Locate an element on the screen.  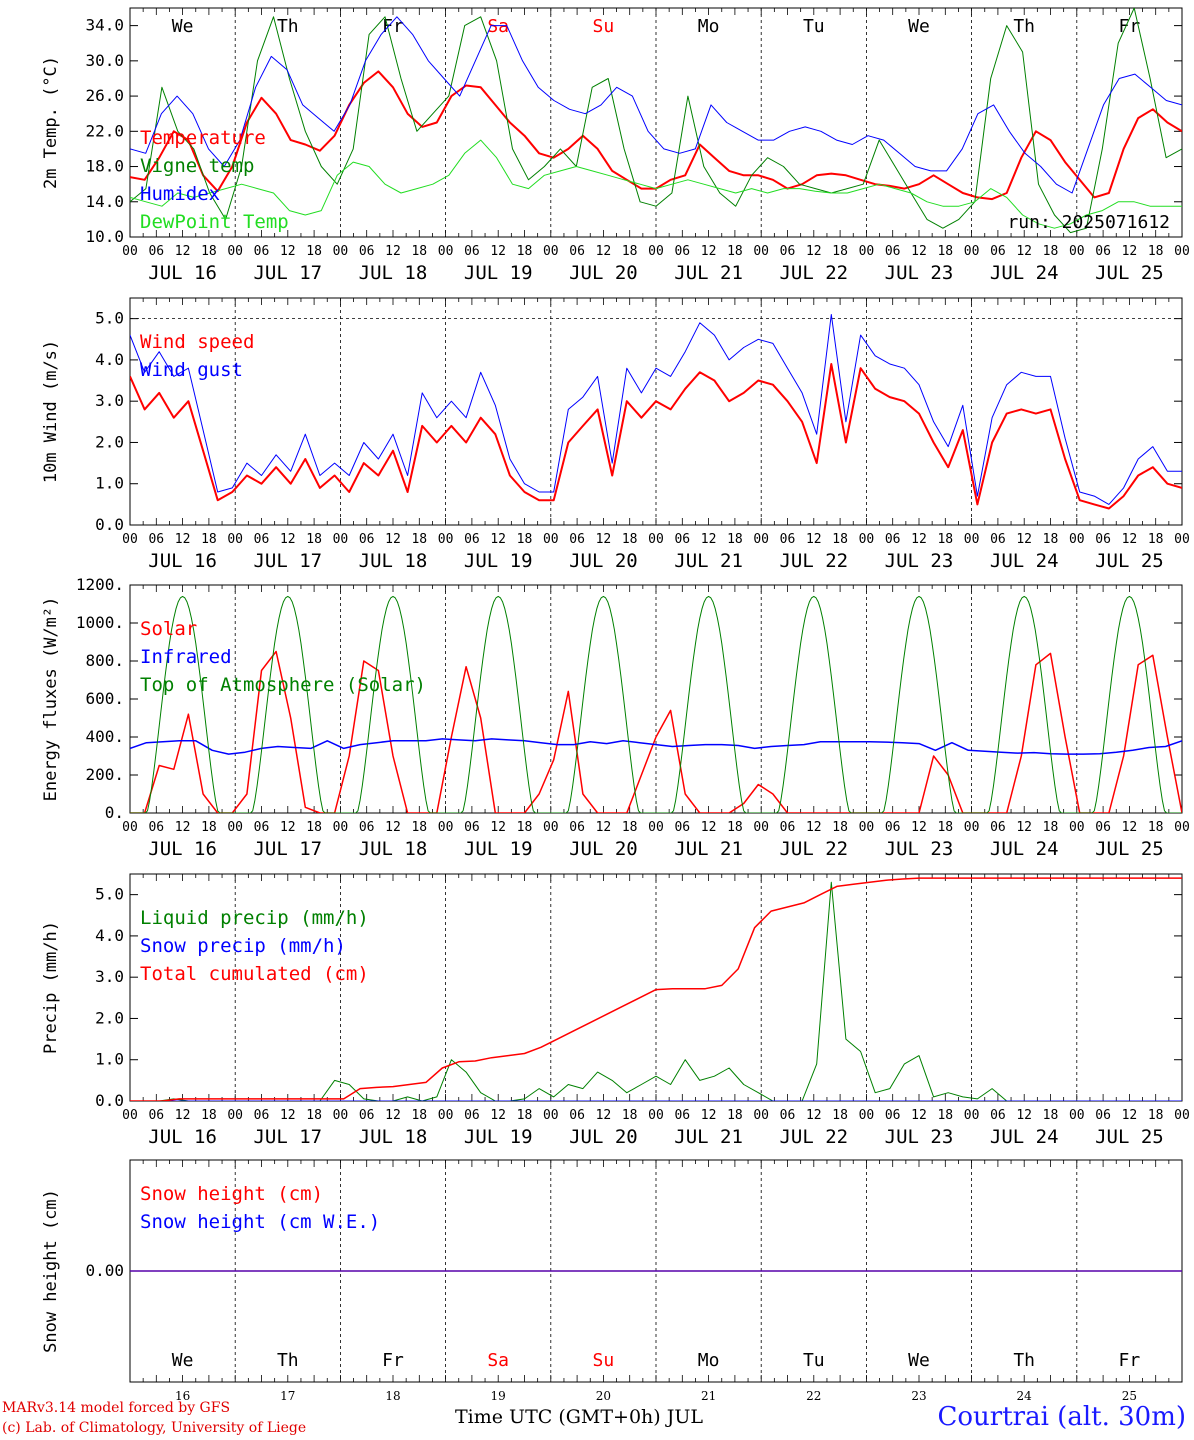
y-tick-label: 18.0 is located at coordinates (104, 166).